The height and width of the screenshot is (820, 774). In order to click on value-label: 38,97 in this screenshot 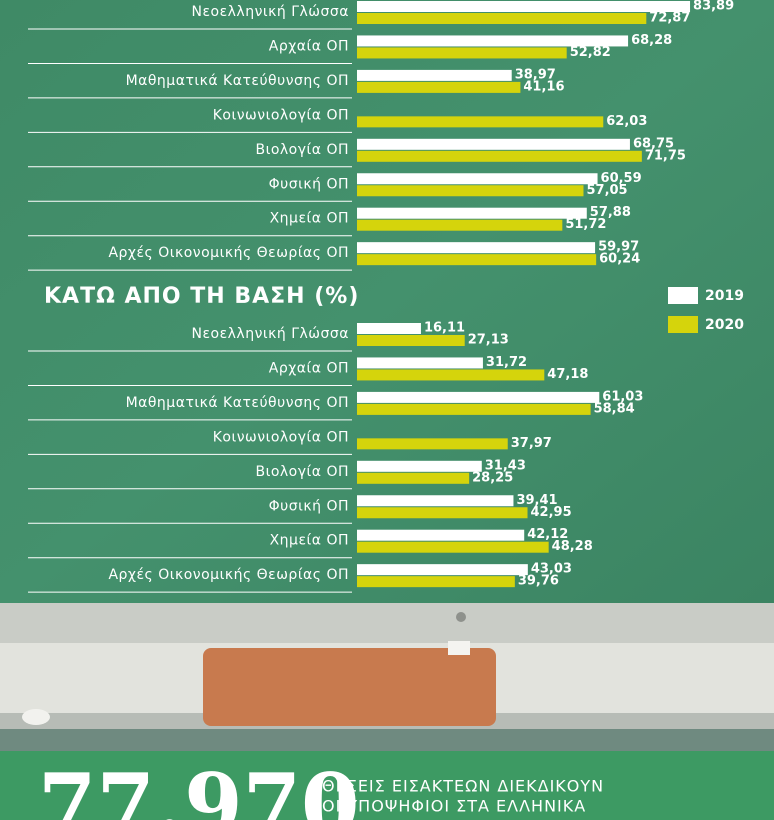, I will do `click(535, 74)`.